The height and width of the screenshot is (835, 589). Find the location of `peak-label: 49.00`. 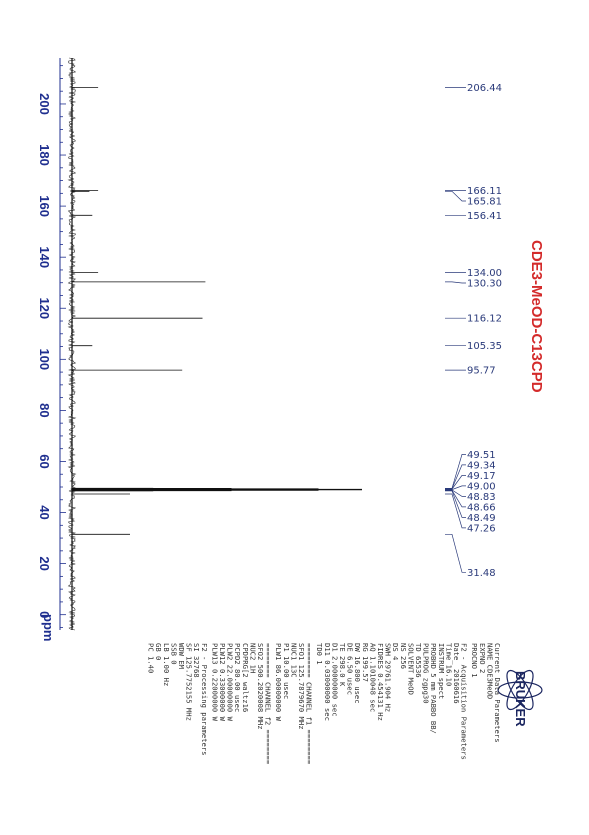

peak-label: 49.00 is located at coordinates (481, 486).